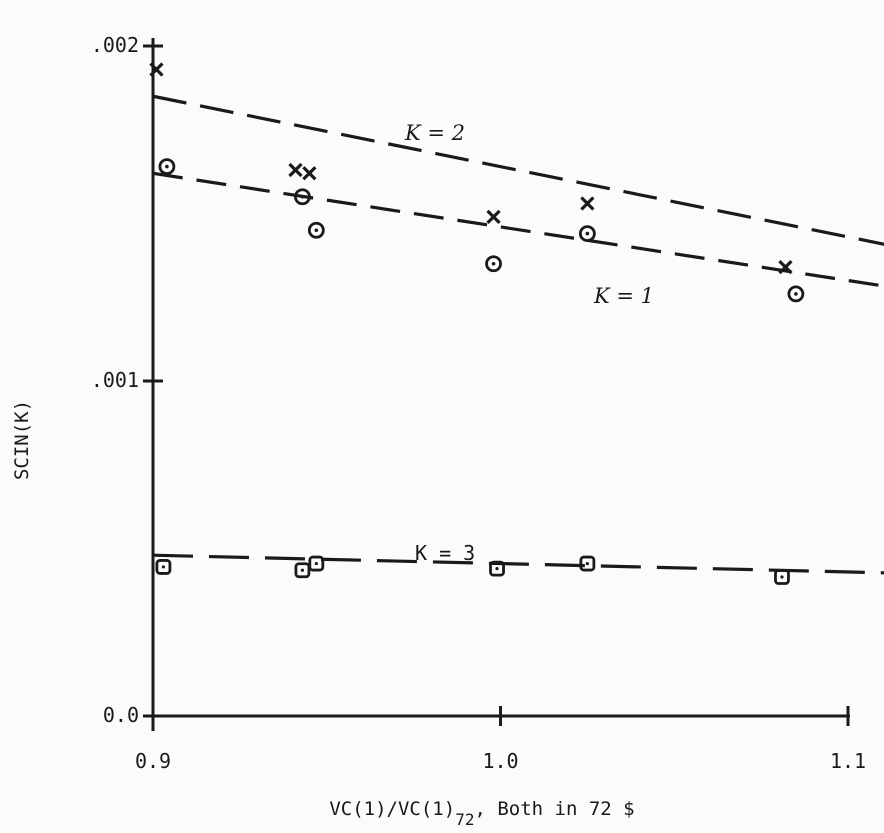  I want to click on y-tick-label: .001, so click(115, 380).